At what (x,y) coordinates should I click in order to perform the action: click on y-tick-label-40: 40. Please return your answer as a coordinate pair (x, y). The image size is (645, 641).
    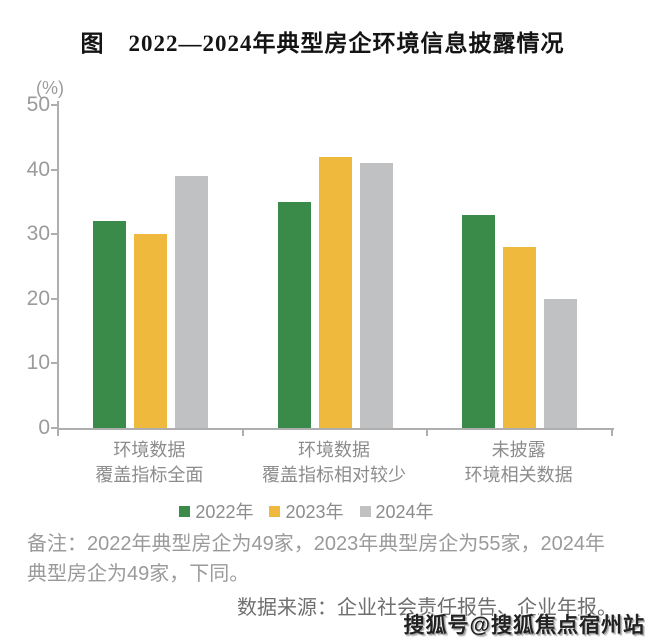
    Looking at the image, I should click on (38, 169).